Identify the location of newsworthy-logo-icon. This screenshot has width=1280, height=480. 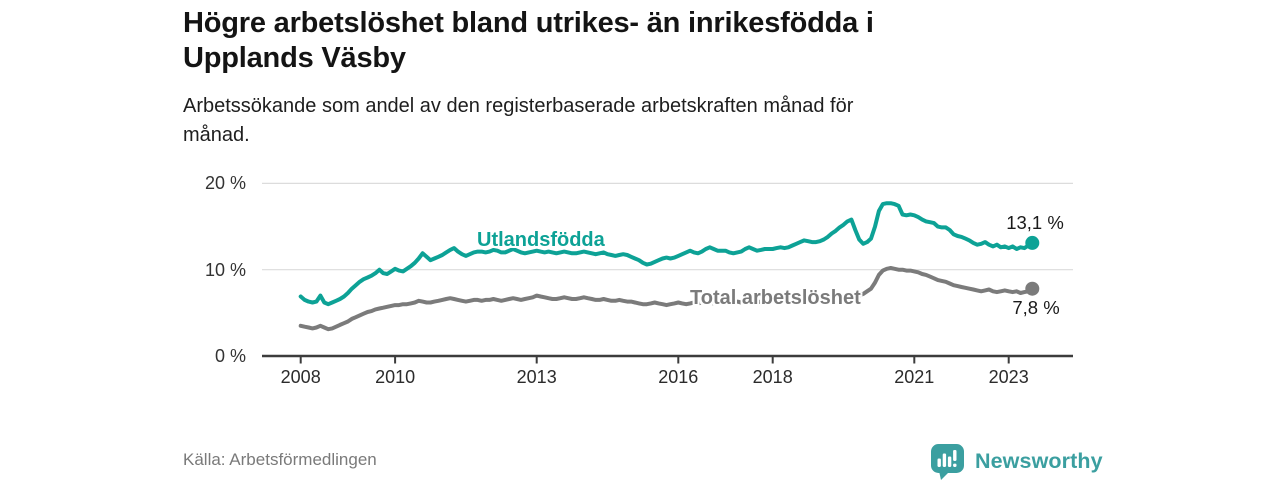
(947, 462).